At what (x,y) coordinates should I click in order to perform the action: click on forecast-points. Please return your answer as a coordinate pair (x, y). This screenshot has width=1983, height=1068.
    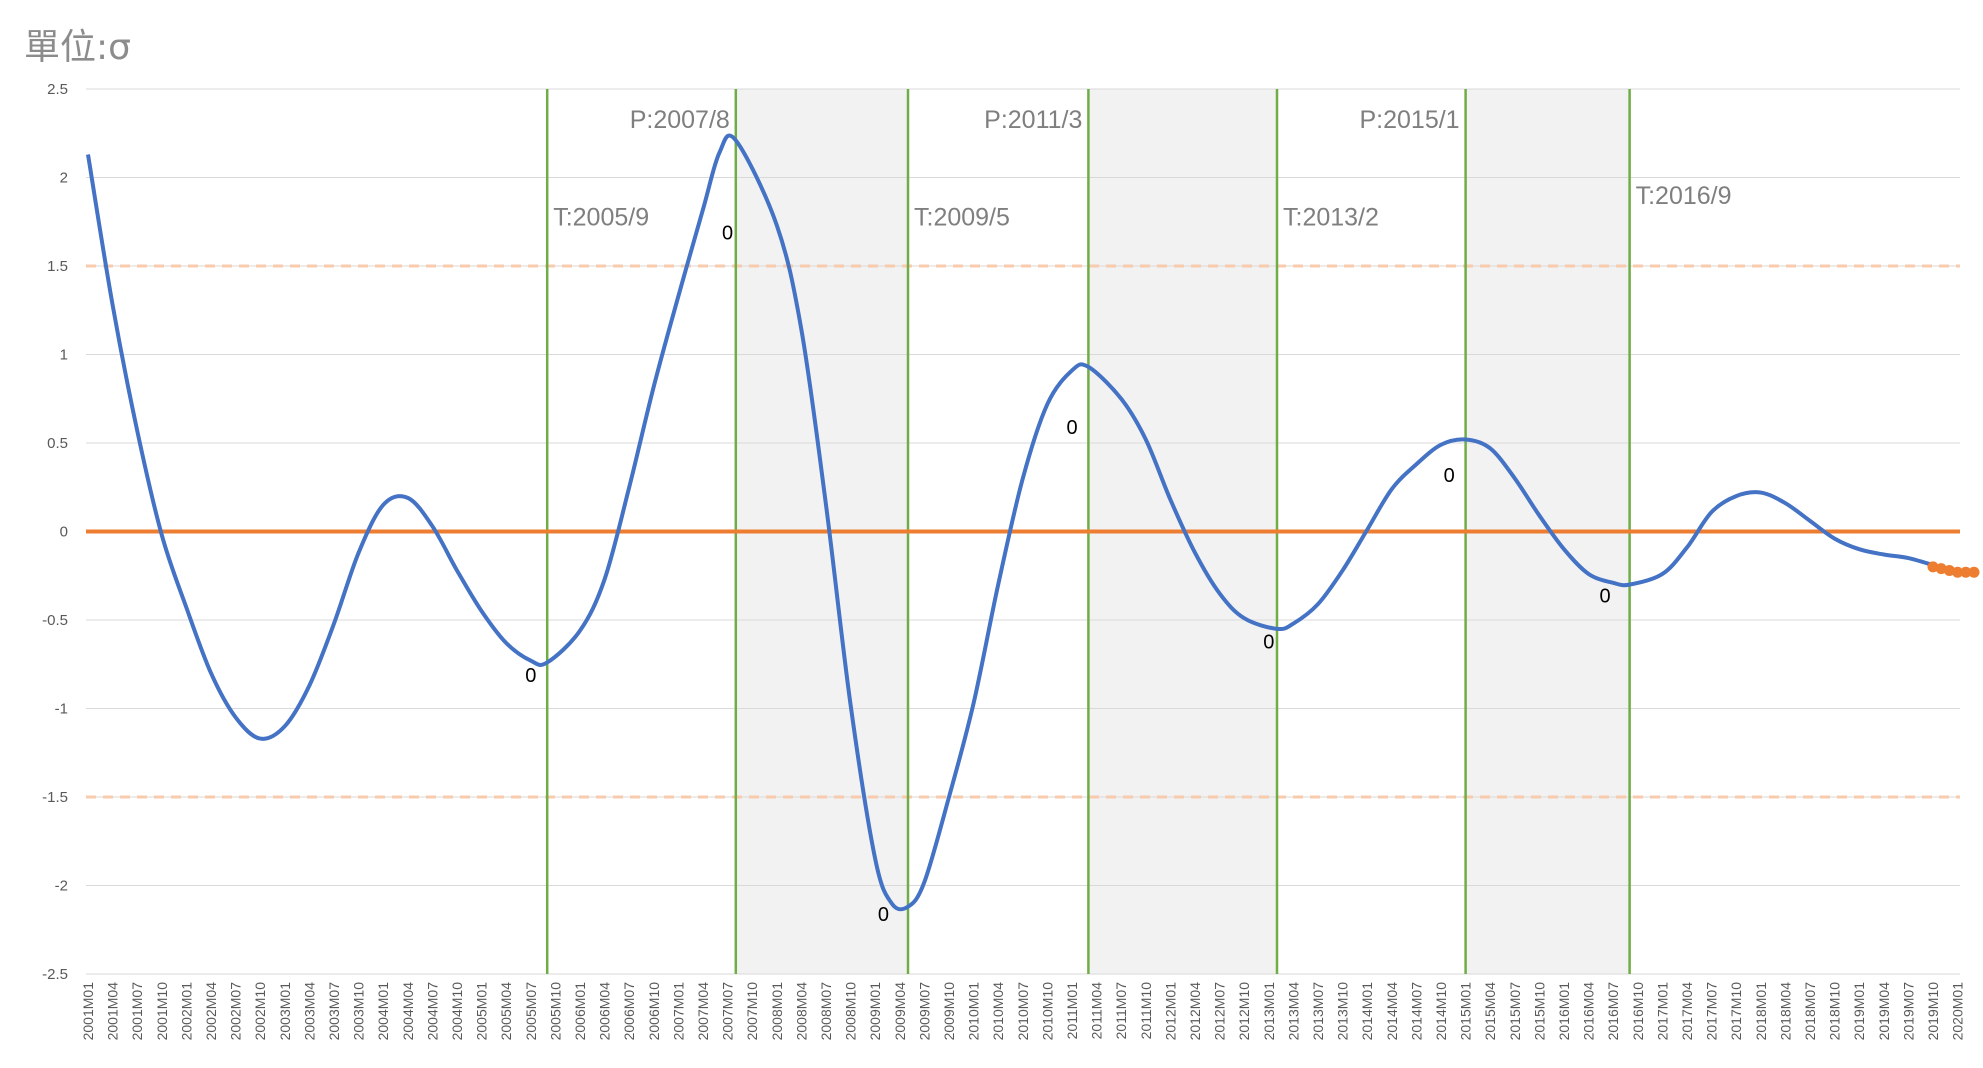
    Looking at the image, I should click on (1953, 569).